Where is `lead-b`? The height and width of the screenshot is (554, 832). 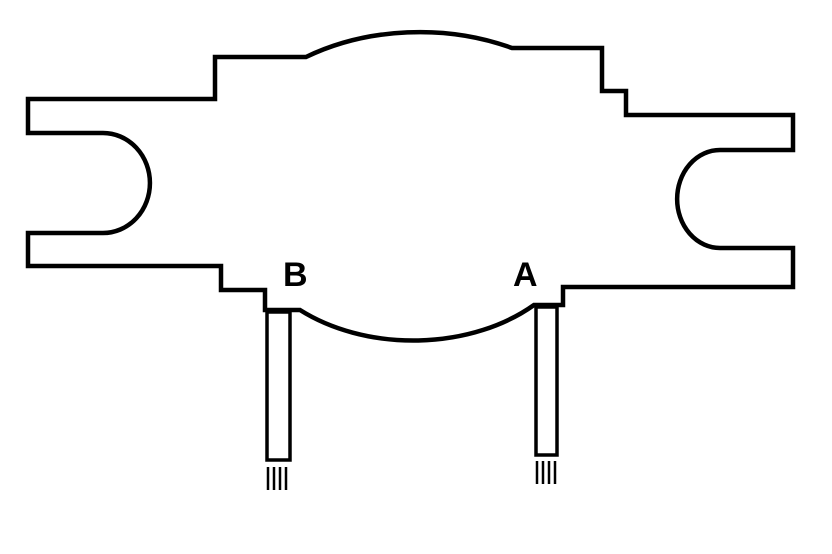
lead-b is located at coordinates (278, 400).